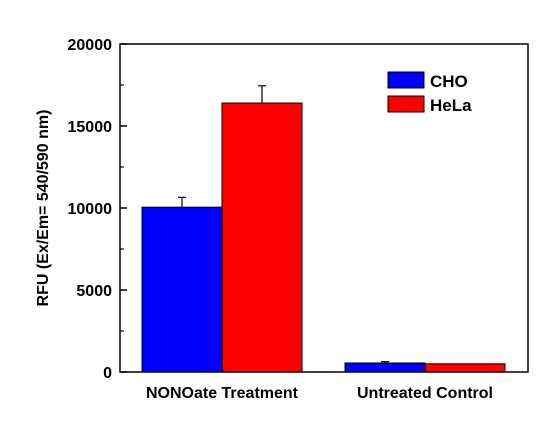  Describe the element at coordinates (90, 45) in the screenshot. I see `y-tick-label: 20000` at that location.